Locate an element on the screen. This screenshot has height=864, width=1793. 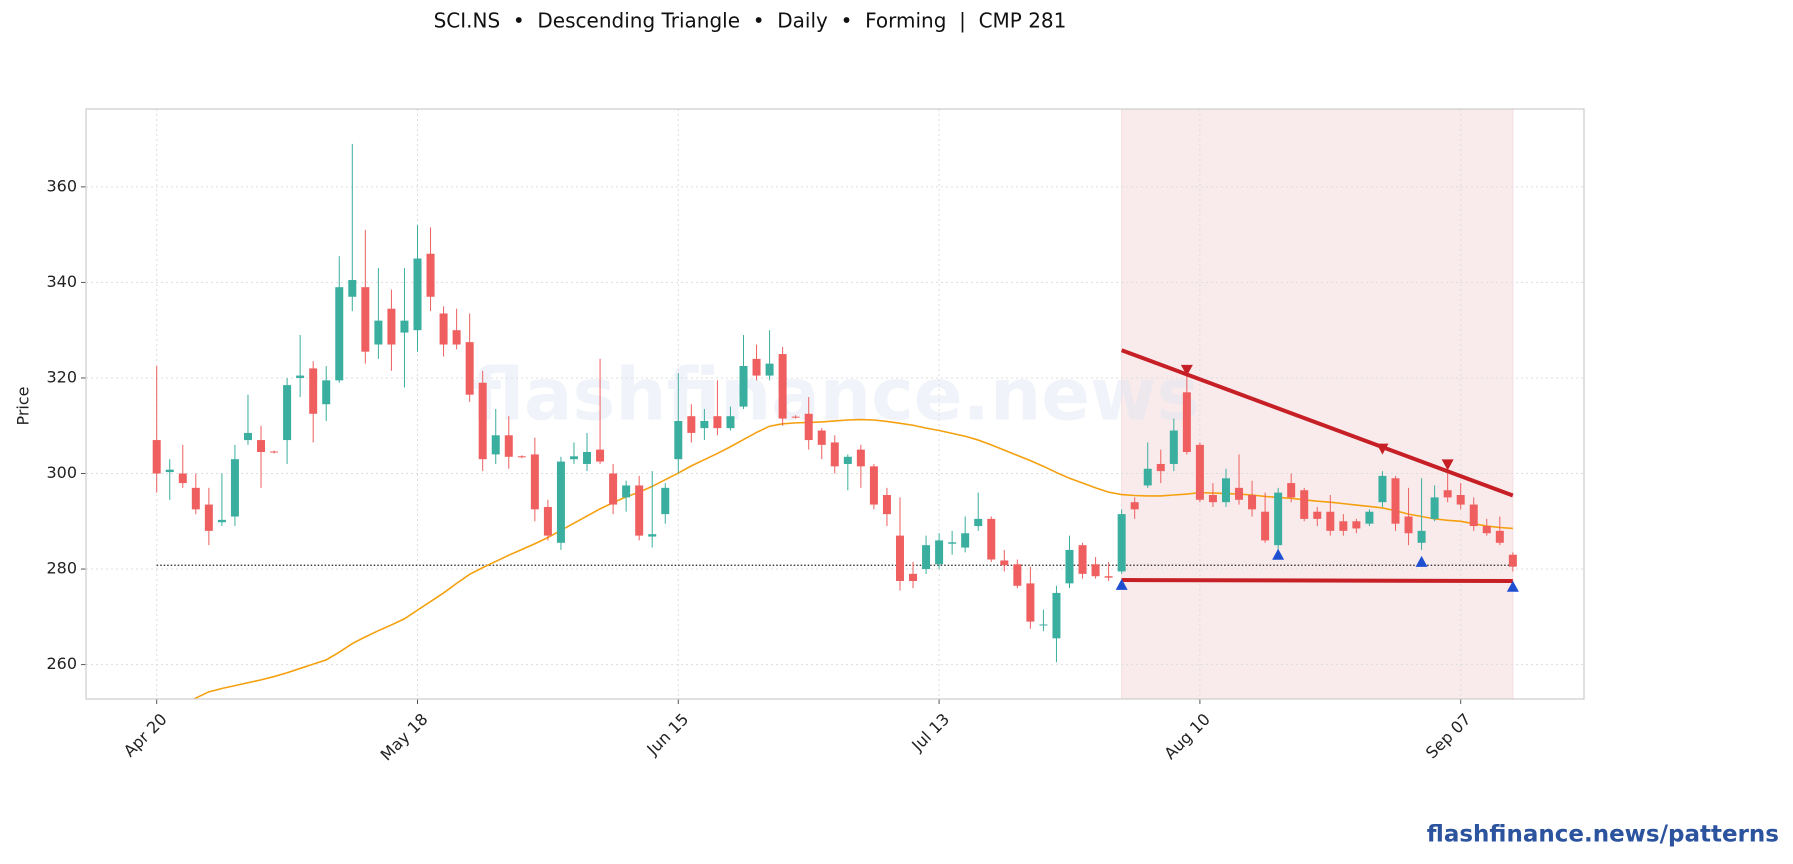
y-tick-label: 260 is located at coordinates (61, 663).